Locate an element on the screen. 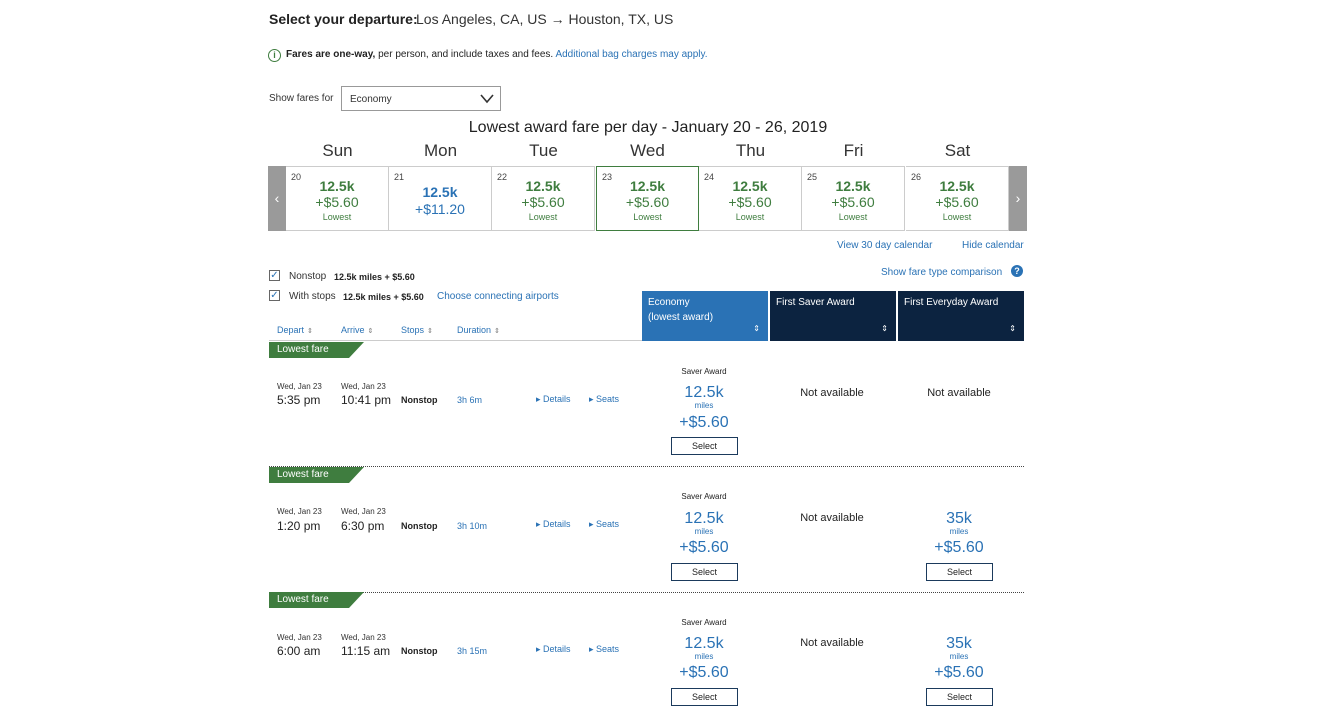  view-30-day-link: View 30 day calendar is located at coordinates (885, 245).